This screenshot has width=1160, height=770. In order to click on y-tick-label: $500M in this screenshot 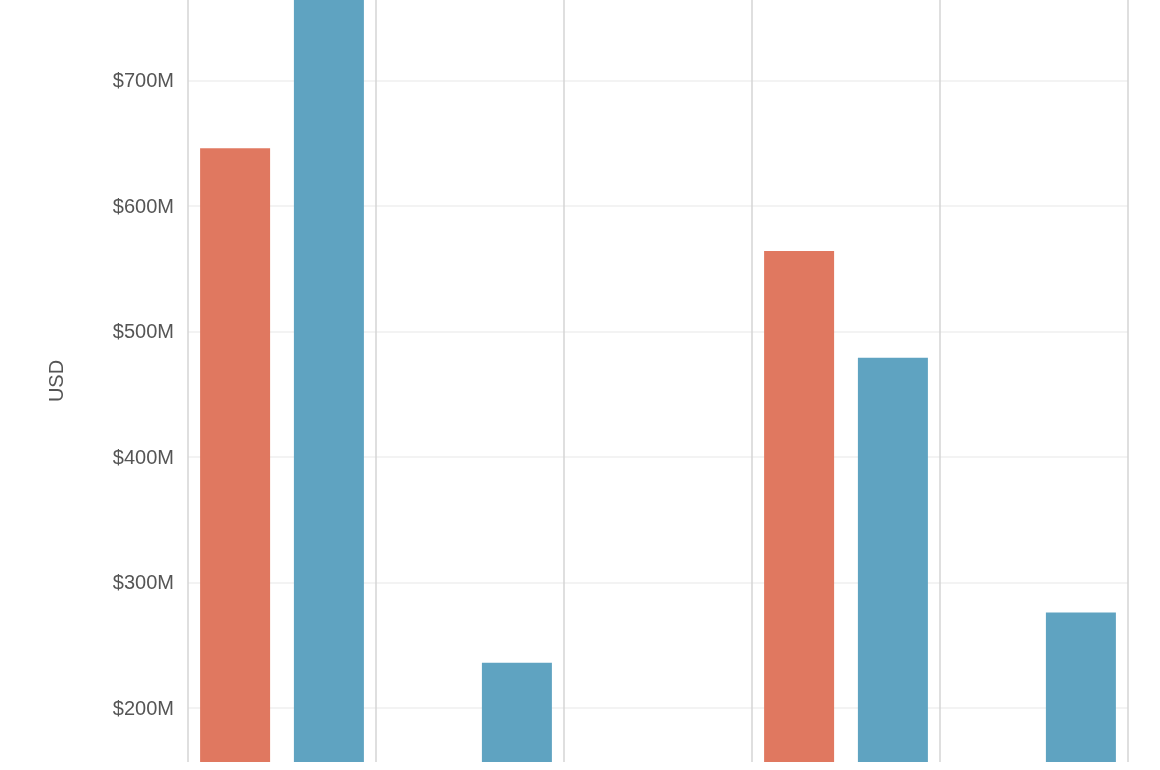, I will do `click(143, 331)`.